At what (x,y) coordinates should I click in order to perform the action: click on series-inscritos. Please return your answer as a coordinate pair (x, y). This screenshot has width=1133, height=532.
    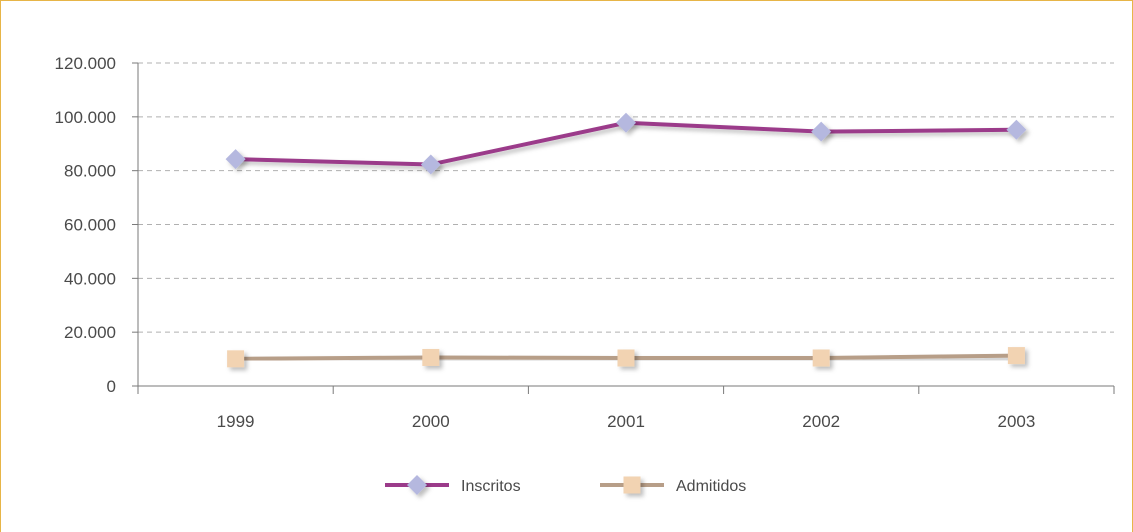
    Looking at the image, I should click on (626, 143).